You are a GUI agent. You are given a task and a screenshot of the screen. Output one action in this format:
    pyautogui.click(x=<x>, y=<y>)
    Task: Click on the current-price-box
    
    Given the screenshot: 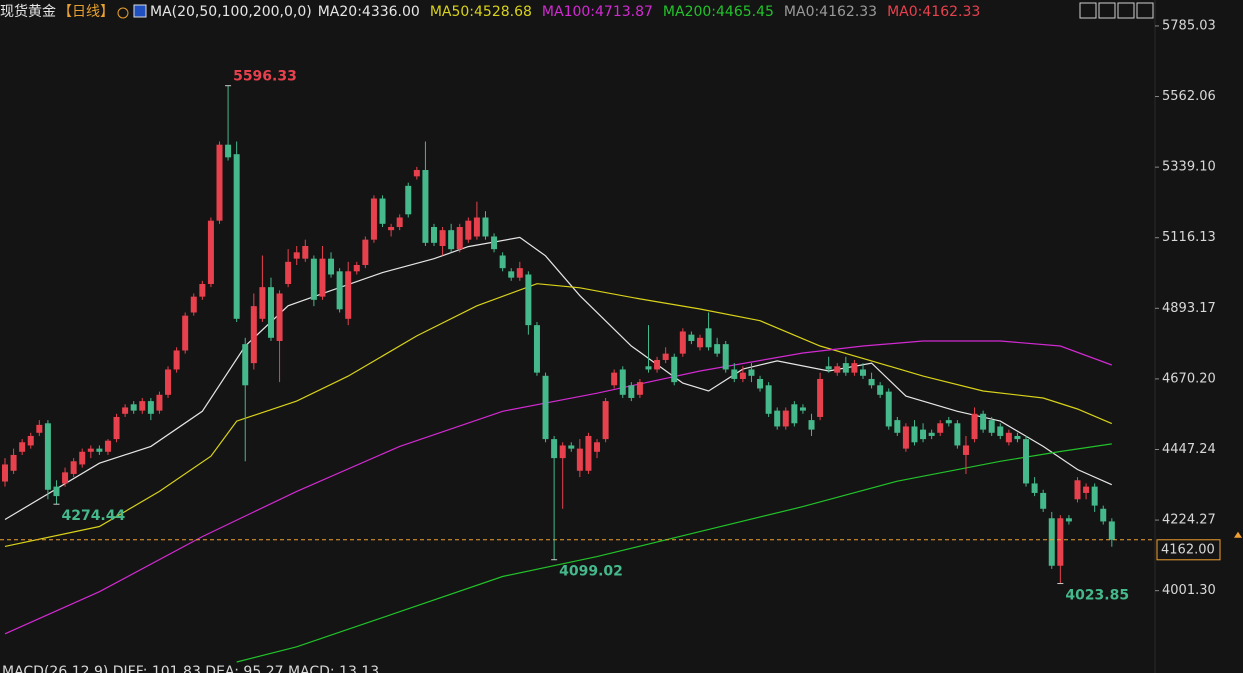 What is the action you would take?
    pyautogui.click(x=1188, y=550)
    